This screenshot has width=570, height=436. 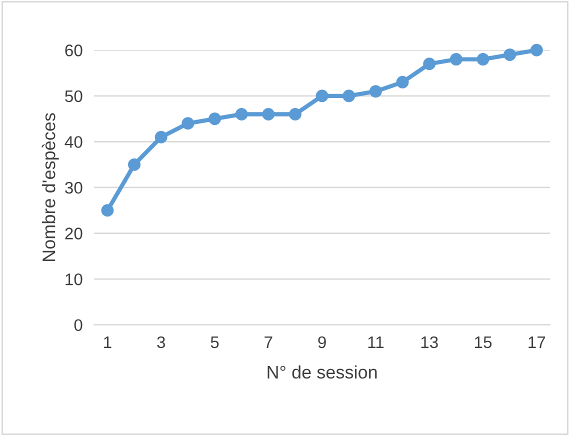 I want to click on x-tick-label: 15, so click(x=483, y=342).